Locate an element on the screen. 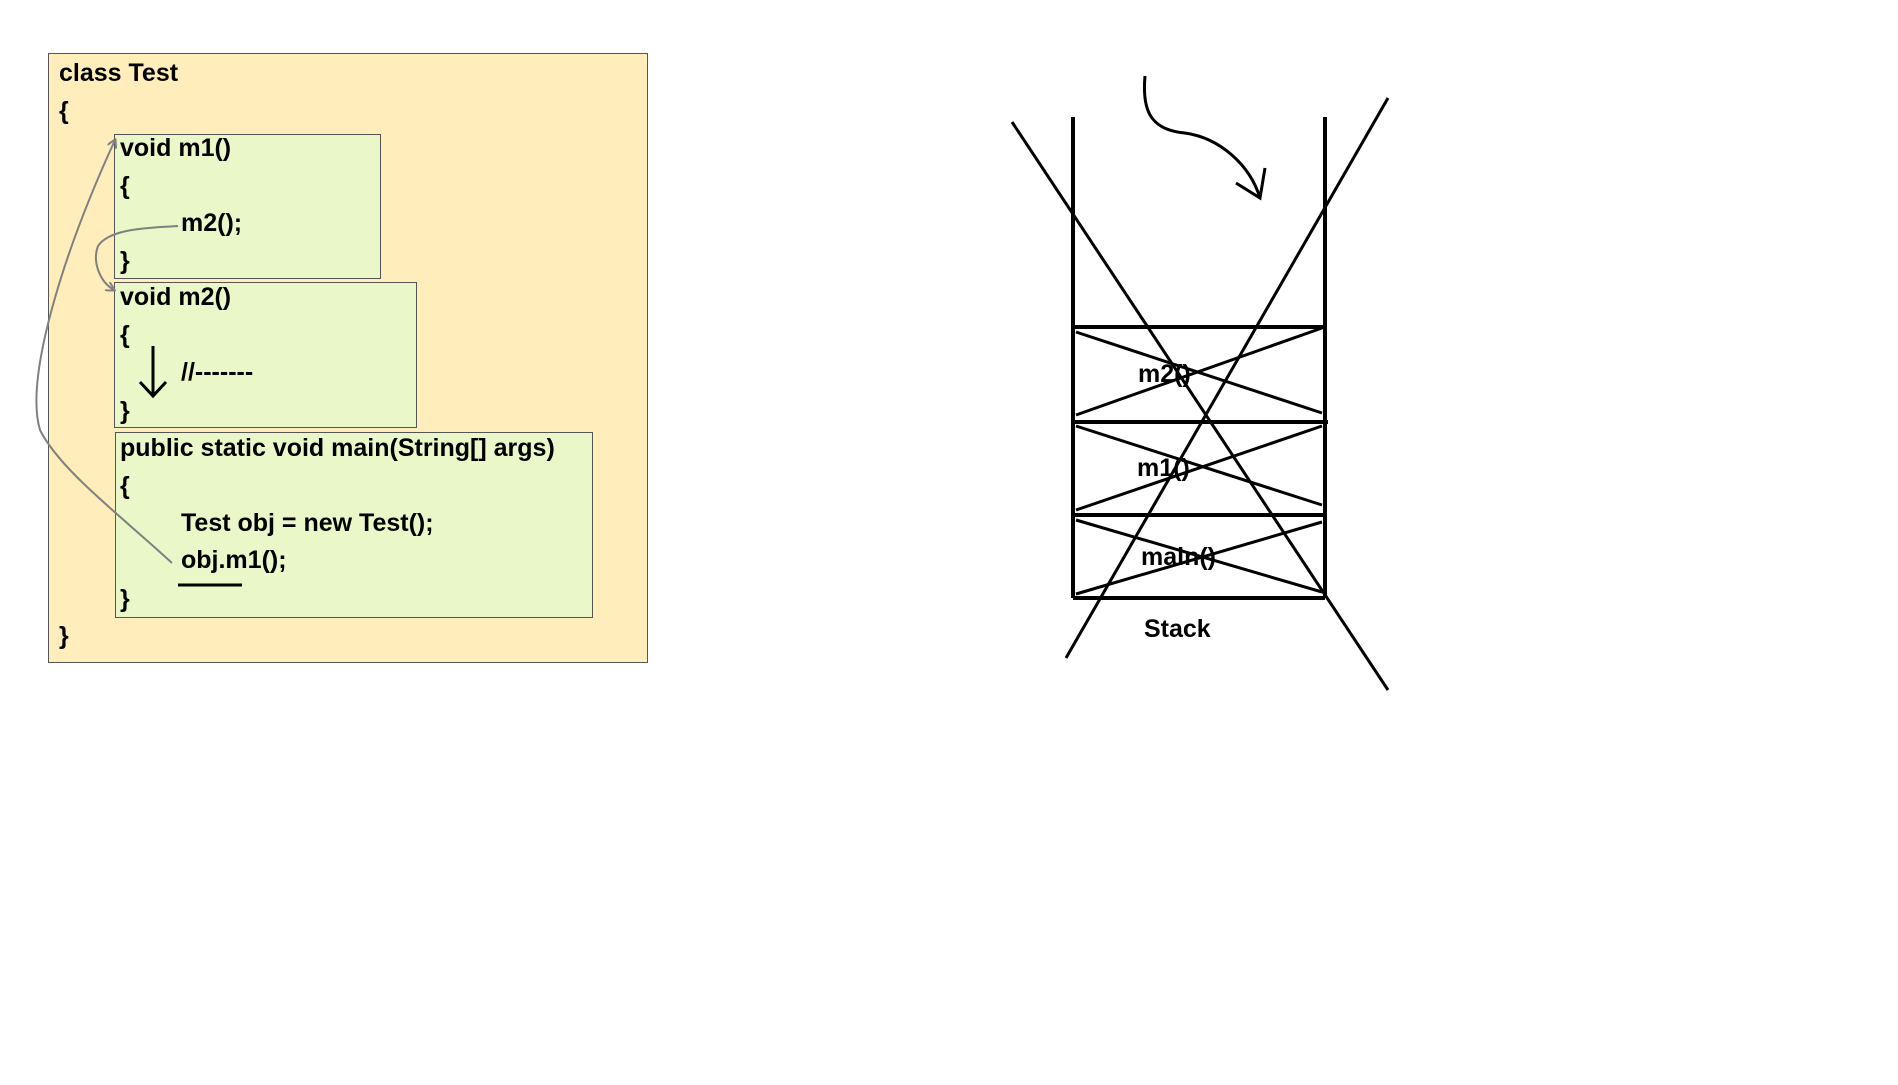 The height and width of the screenshot is (1085, 1898). method-main-box is located at coordinates (354, 525).